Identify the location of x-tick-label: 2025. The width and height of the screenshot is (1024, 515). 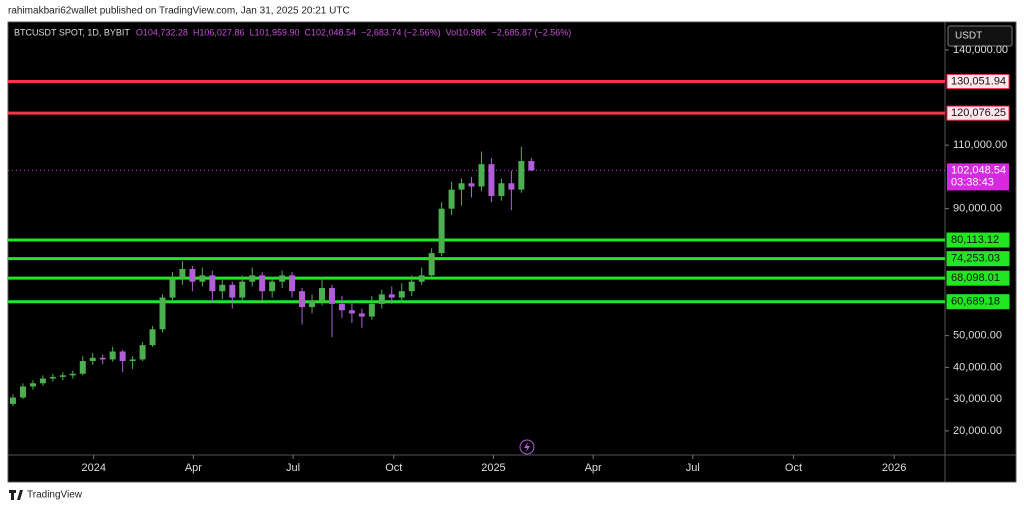
(493, 468).